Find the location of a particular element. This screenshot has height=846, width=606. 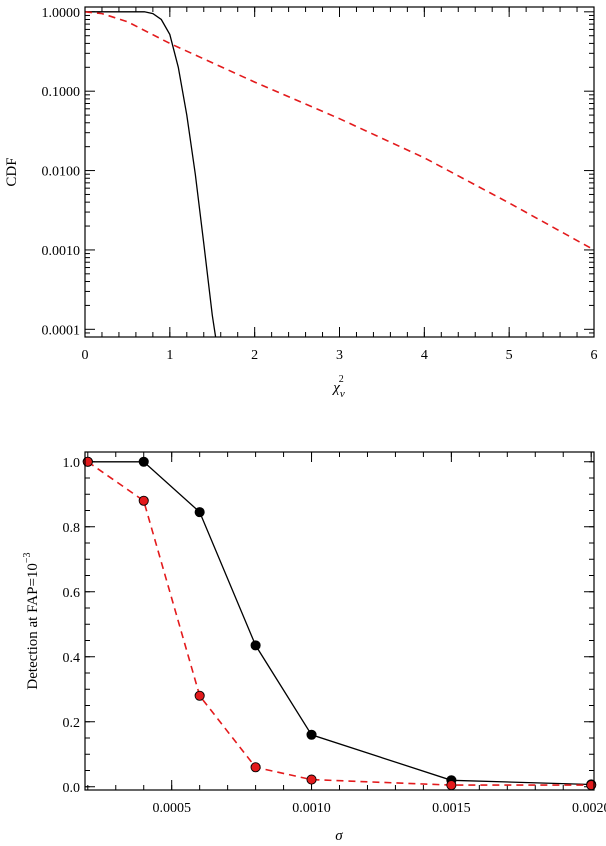

detection-y-tick-label: 1.0 is located at coordinates (72, 463).